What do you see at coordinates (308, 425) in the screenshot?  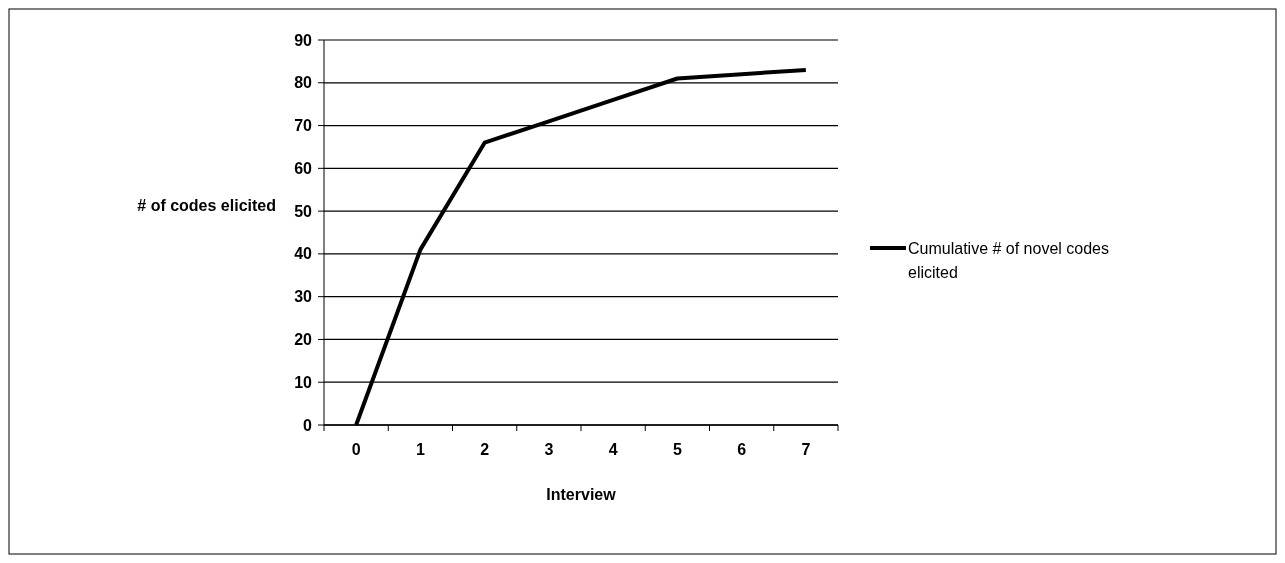 I see `y-tick-label: 0` at bounding box center [308, 425].